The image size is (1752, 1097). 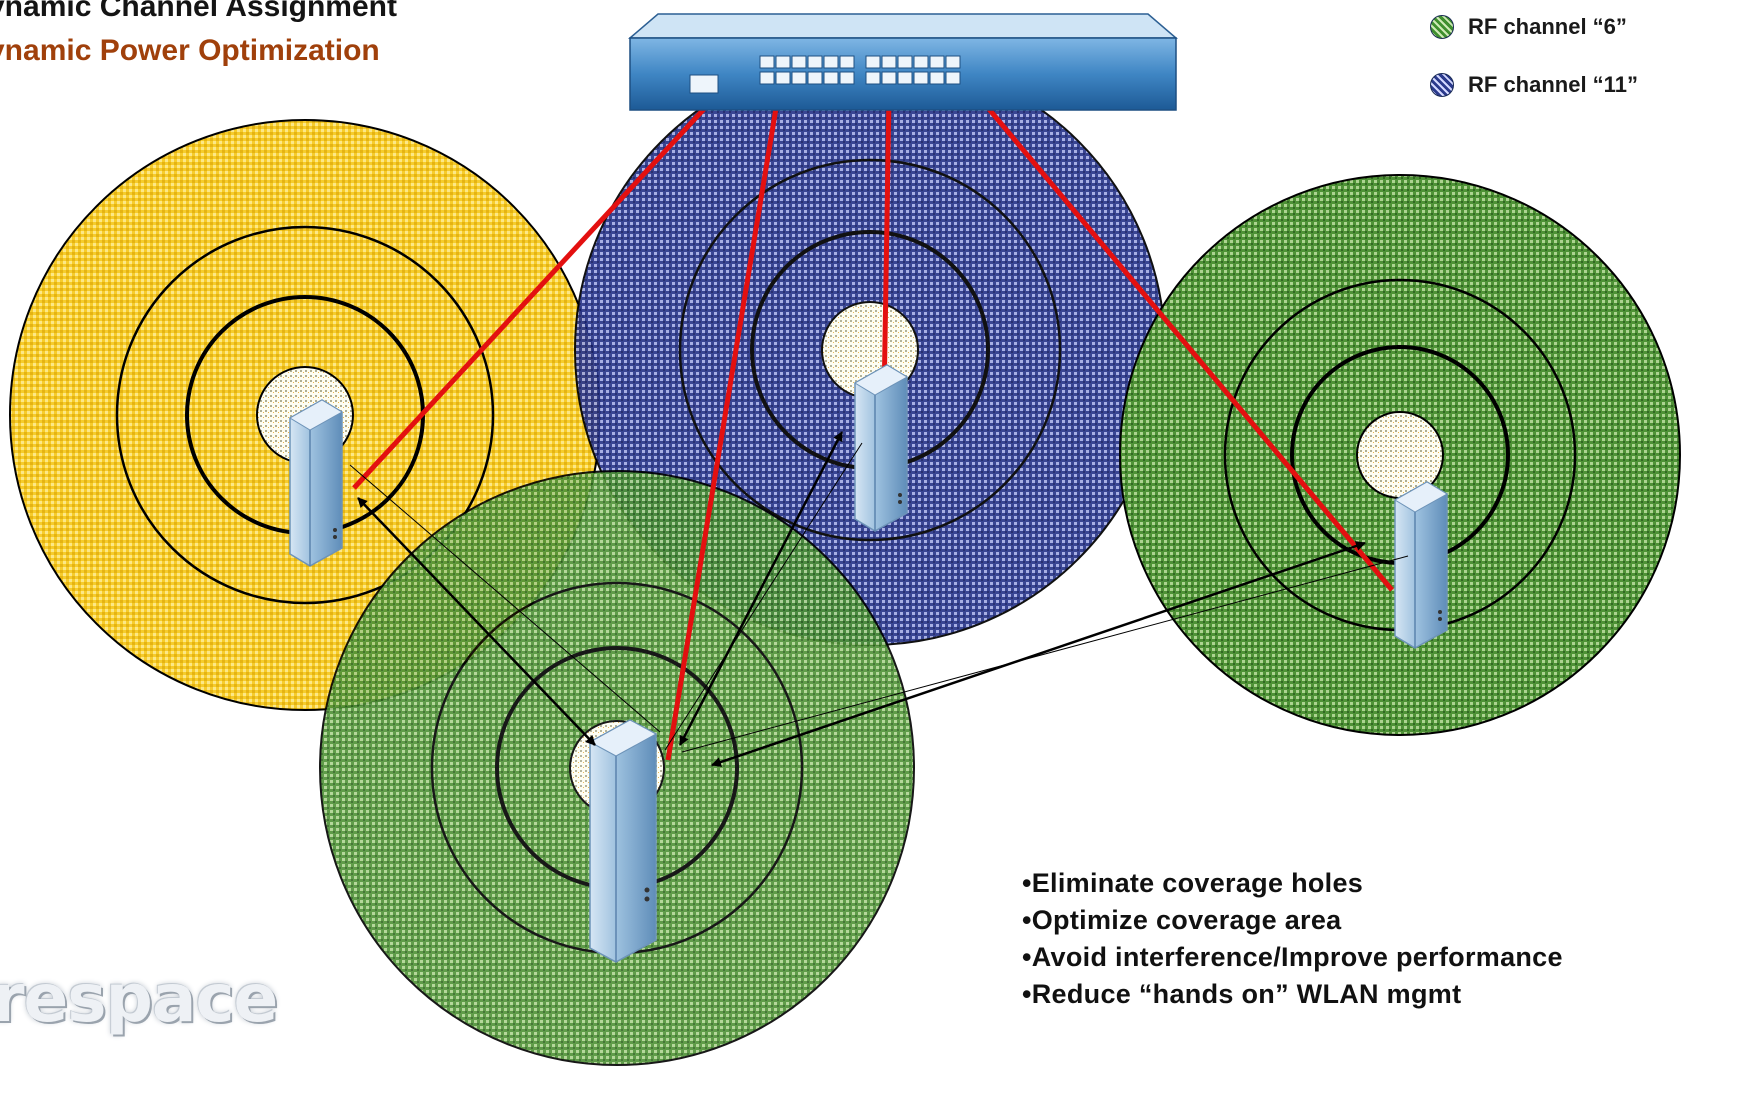 I want to click on network-switch-icon, so click(x=903, y=62).